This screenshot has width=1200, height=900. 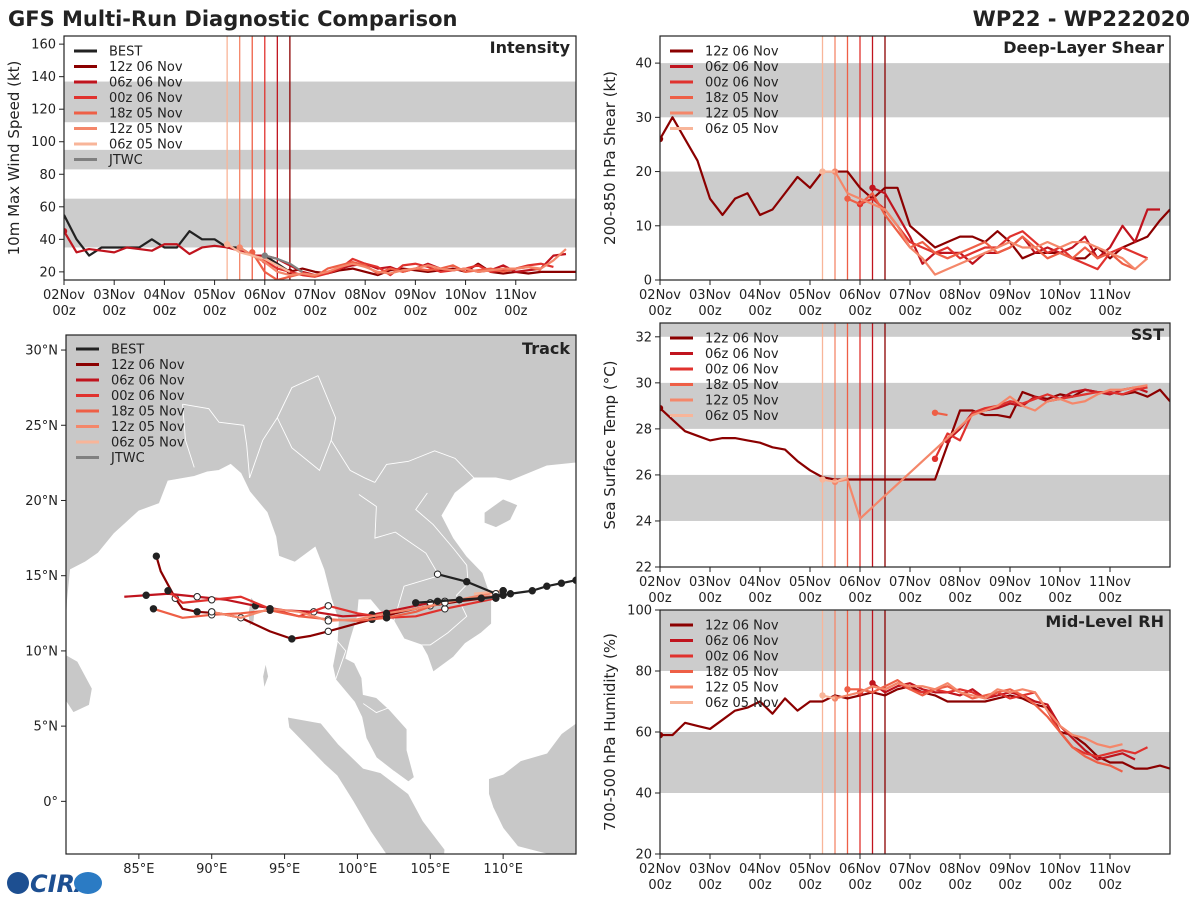 I want to click on land-java-west, so click(x=481, y=853).